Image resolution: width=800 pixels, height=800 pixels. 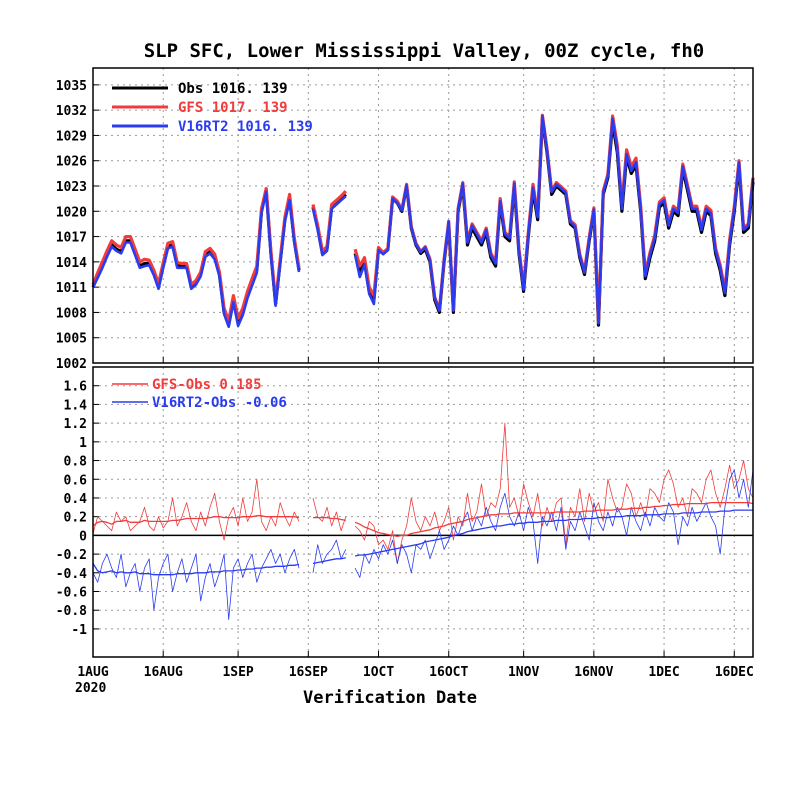 What do you see at coordinates (233, 108) in the screenshot?
I see `legend-entry: GFS 1017. 139` at bounding box center [233, 108].